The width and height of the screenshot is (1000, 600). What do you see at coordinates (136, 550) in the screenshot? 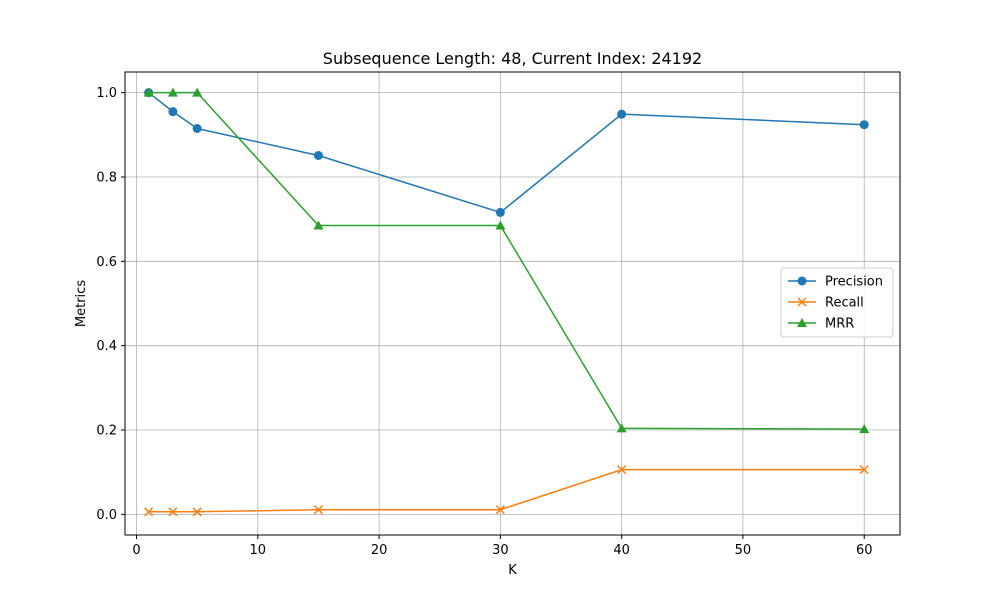
I see `x-tick-label: 0` at bounding box center [136, 550].